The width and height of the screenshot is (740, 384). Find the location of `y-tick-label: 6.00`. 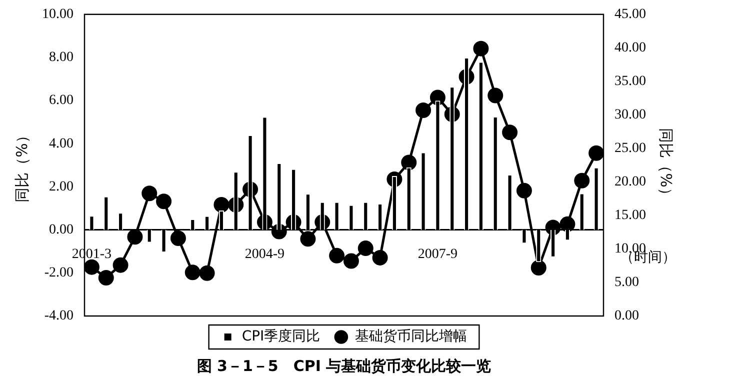

y-tick-label: 6.00 is located at coordinates (61, 100).